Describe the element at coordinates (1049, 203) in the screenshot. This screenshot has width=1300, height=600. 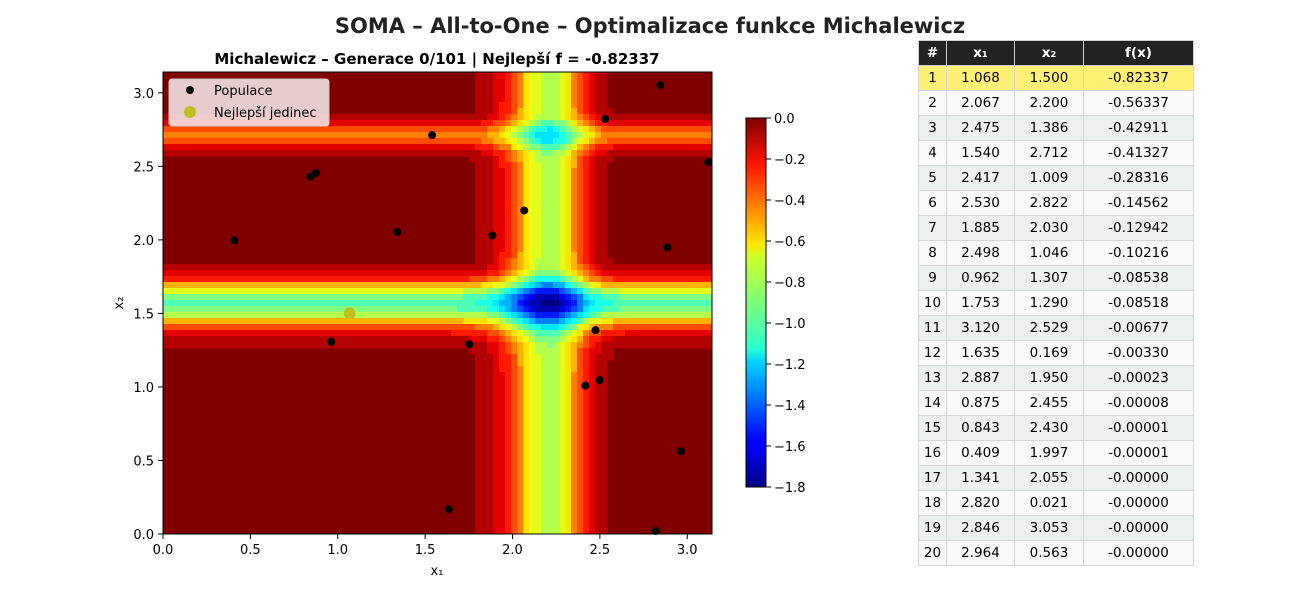
I see `cell-x2: 2.822` at that location.